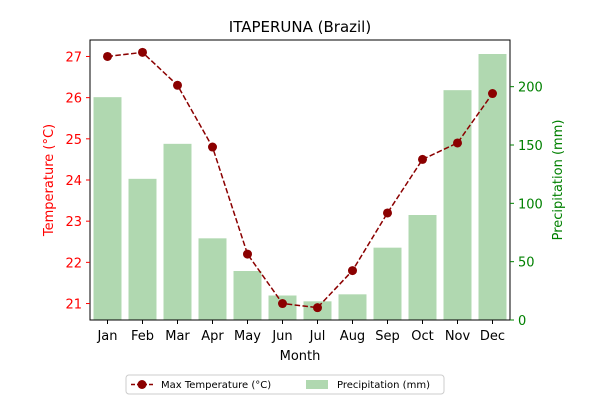 The width and height of the screenshot is (600, 400). Describe the element at coordinates (300, 356) in the screenshot. I see `x-axis-title: Month` at that location.